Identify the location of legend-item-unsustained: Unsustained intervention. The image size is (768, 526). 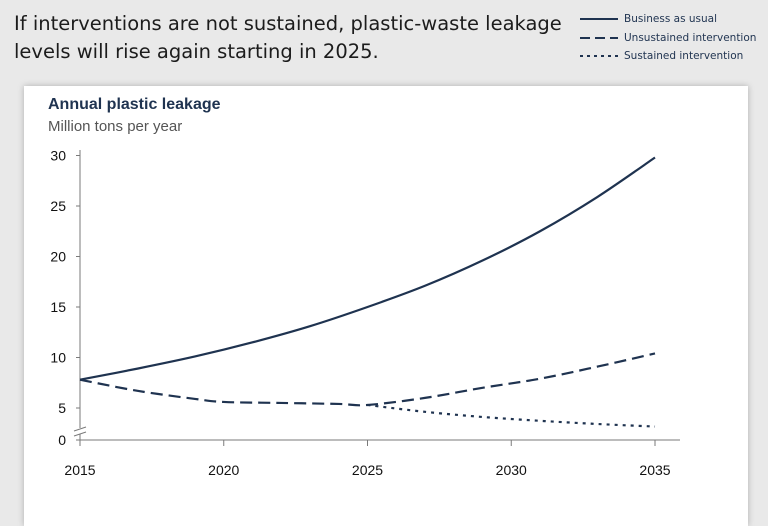
(668, 38).